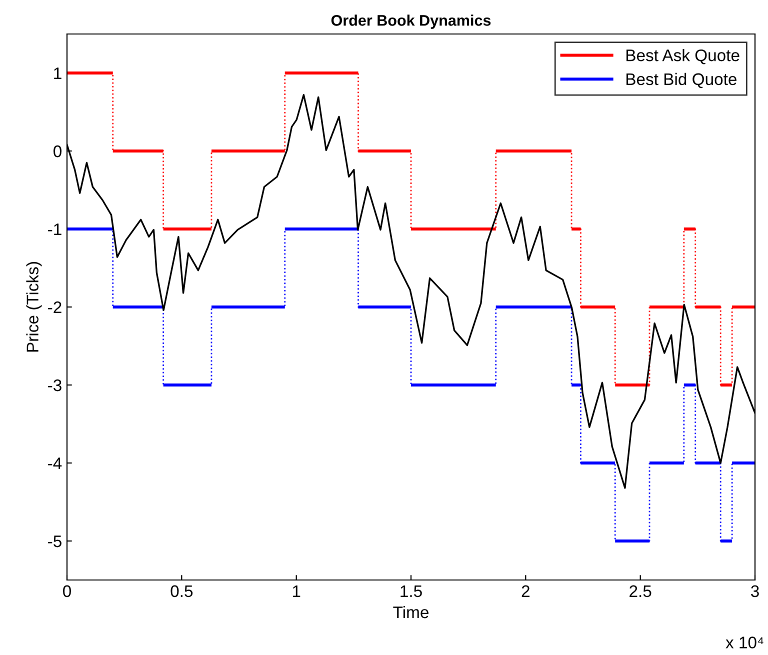 The image size is (768, 655). I want to click on y-tick-label: 1, so click(58, 74).